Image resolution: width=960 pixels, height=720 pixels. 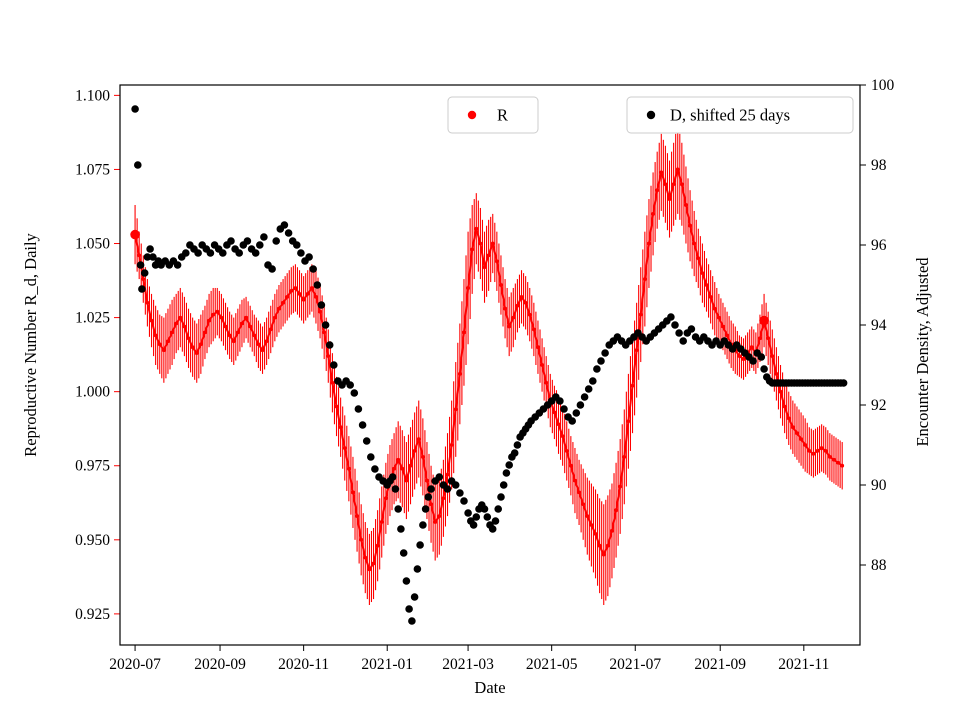 I want to click on right-y-axis-label: Encounter Density, Adjusted, so click(x=922, y=352).